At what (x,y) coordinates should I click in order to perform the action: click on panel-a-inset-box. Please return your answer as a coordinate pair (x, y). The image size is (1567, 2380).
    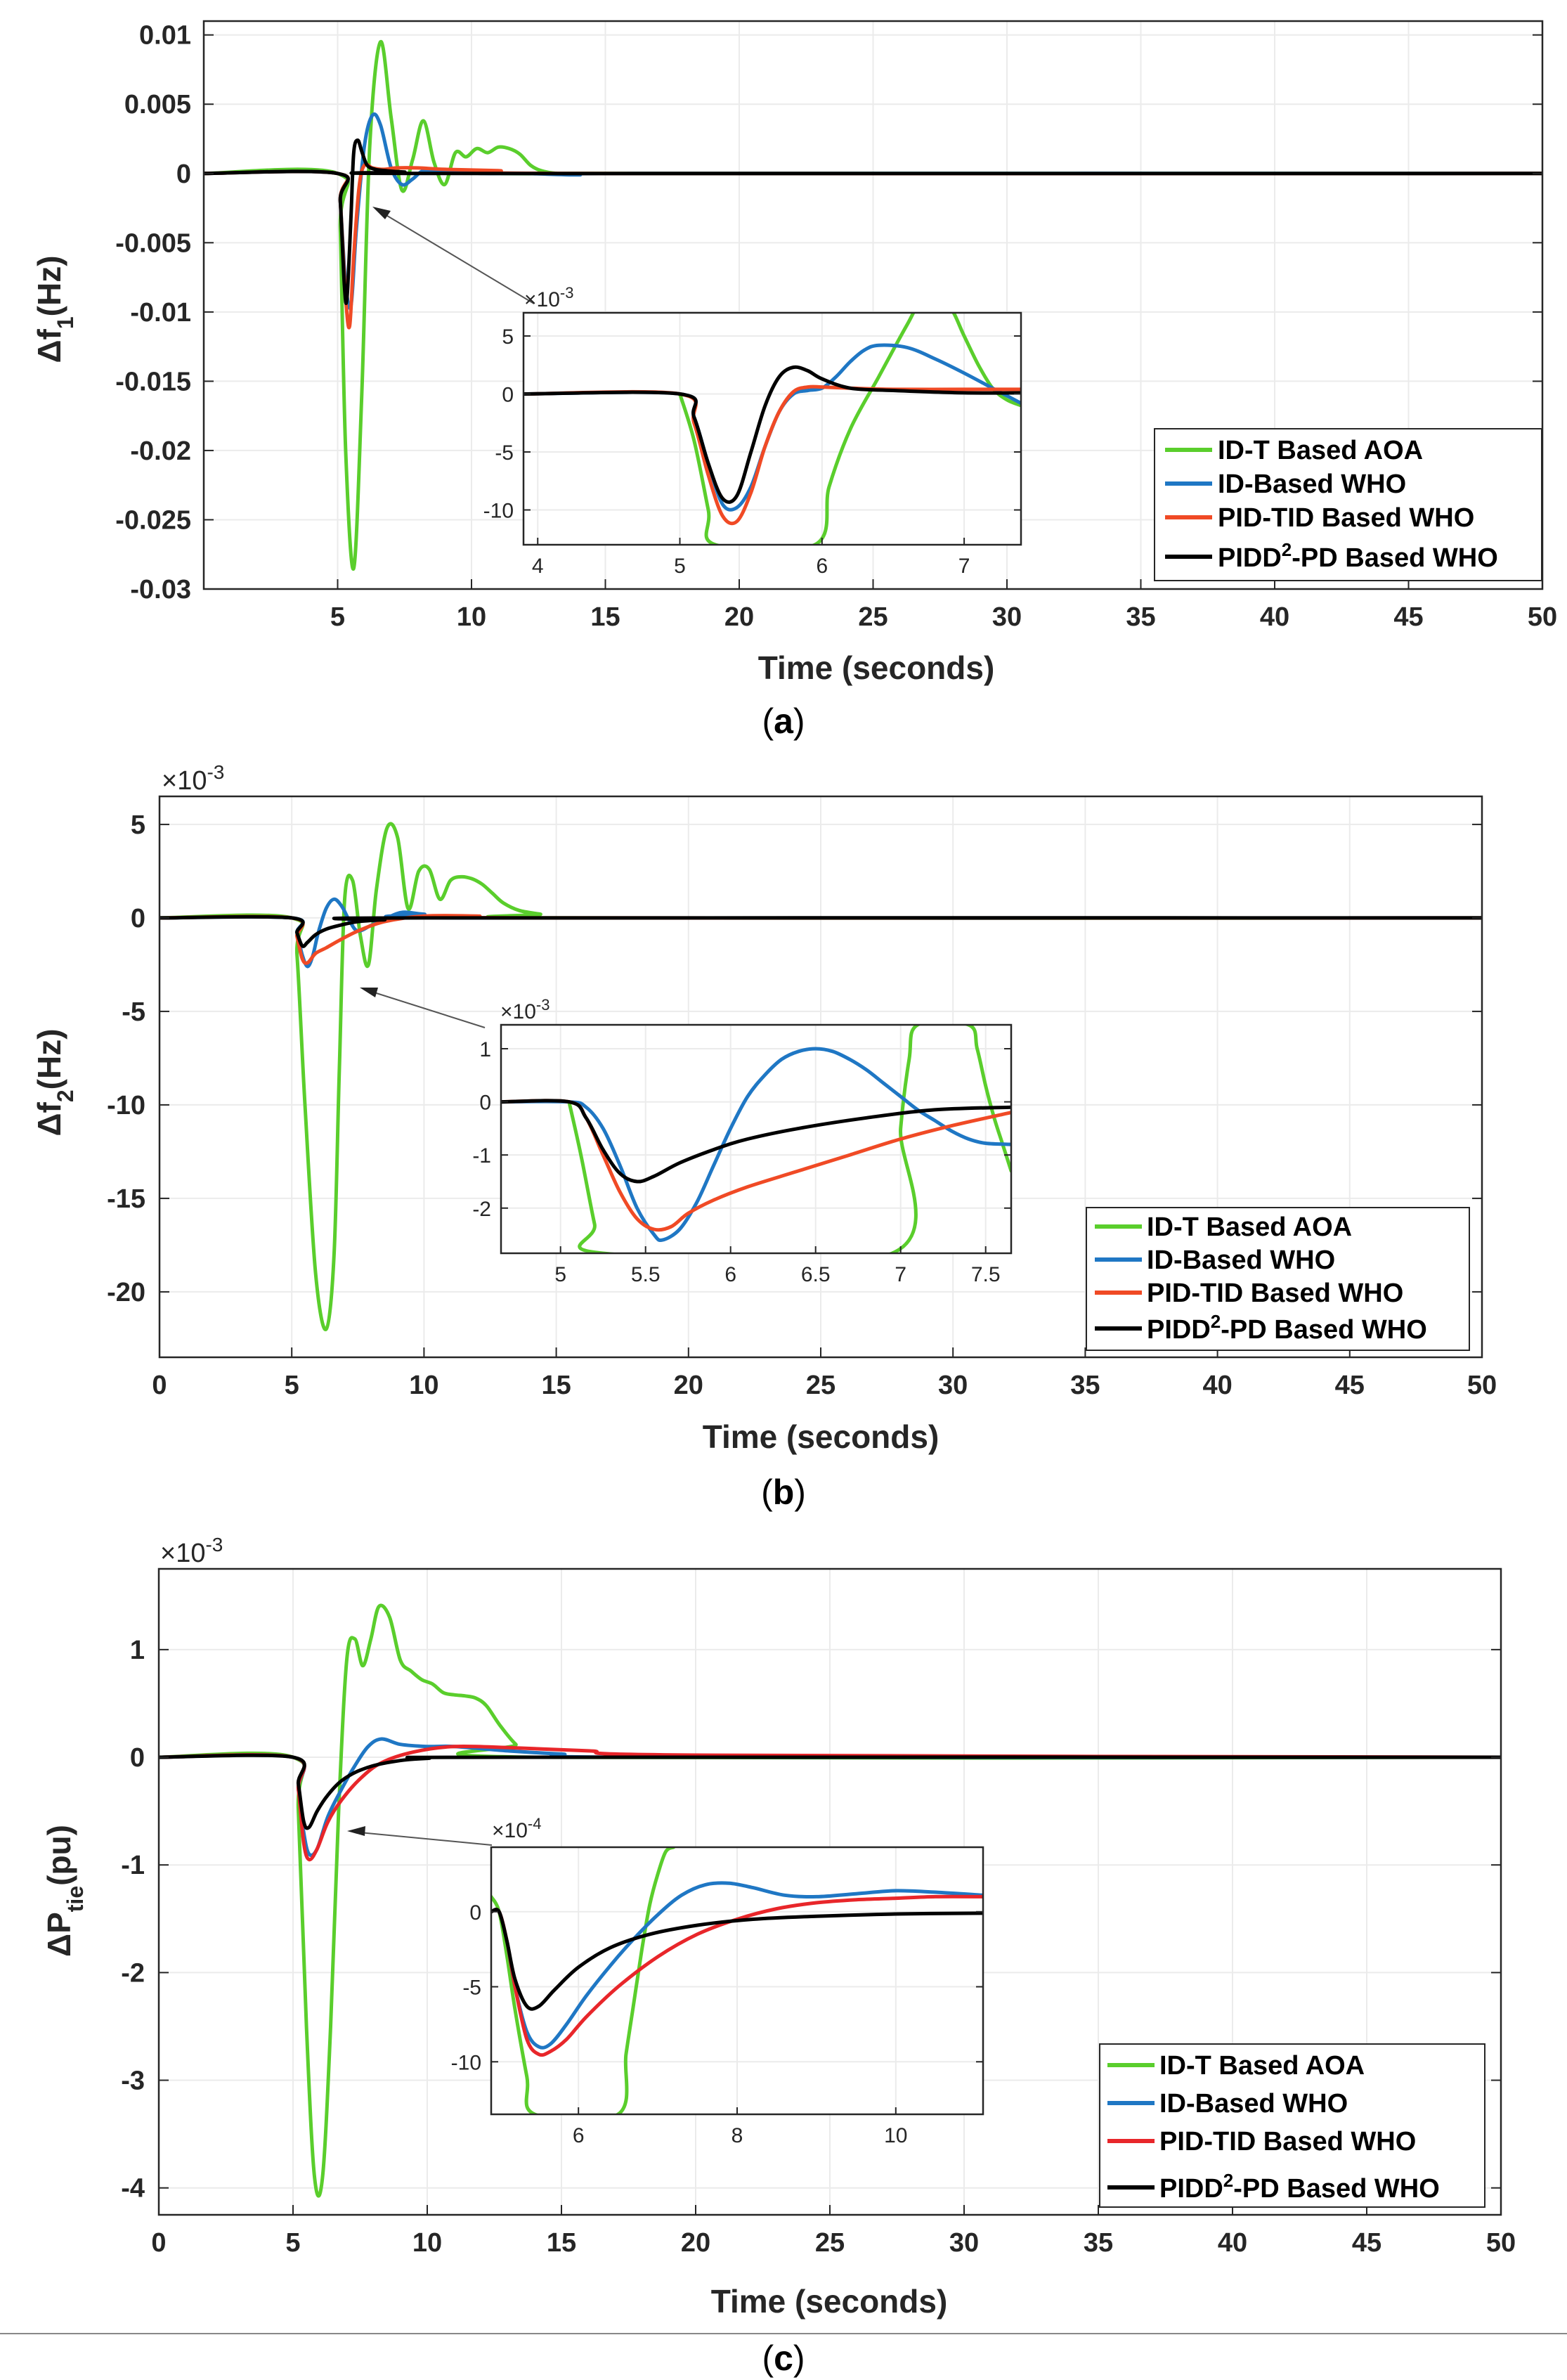
    Looking at the image, I should click on (772, 428).